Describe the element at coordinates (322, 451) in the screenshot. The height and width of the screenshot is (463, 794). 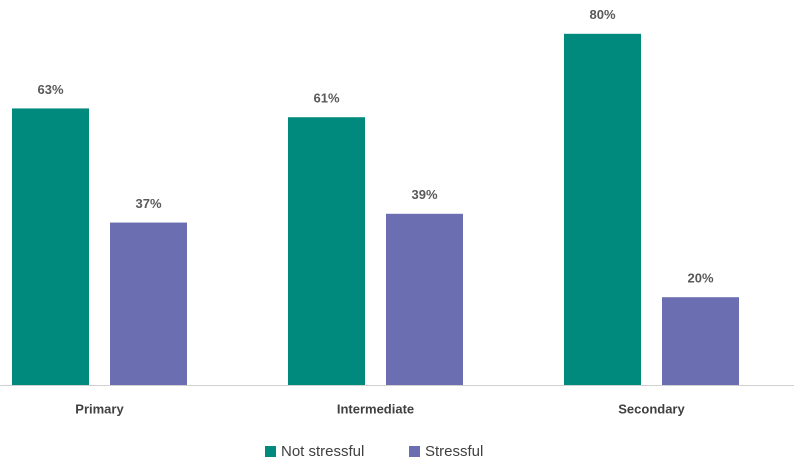
I see `legend-label: Not stressful` at that location.